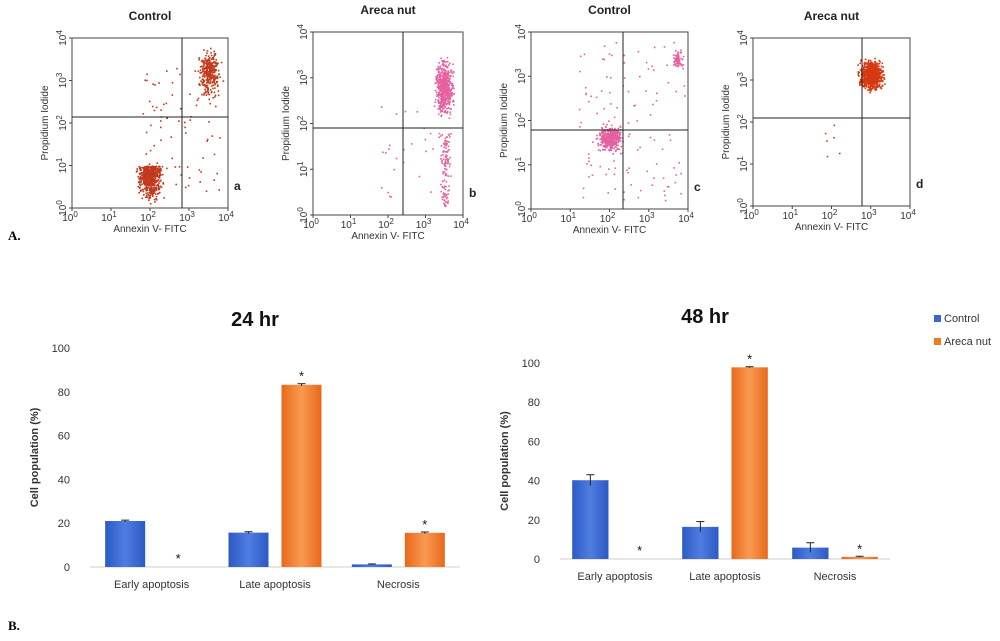 Image resolution: width=1000 pixels, height=641 pixels. What do you see at coordinates (109, 217) in the screenshot?
I see `flow-x-tick-label: 10¹` at bounding box center [109, 217].